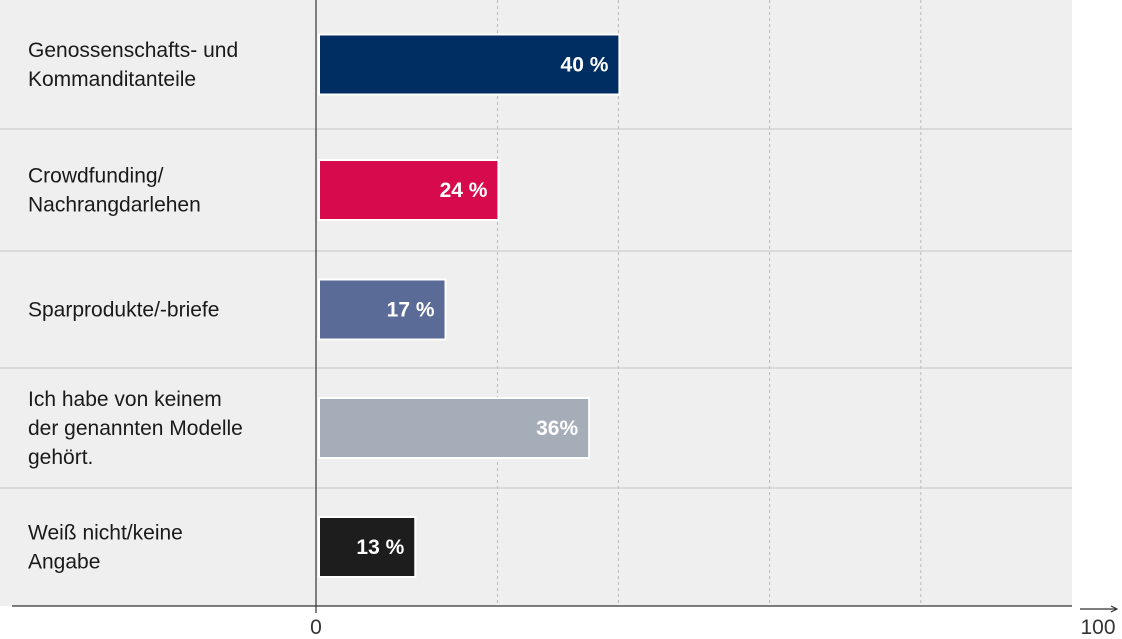  Describe the element at coordinates (557, 428) in the screenshot. I see `value-label: 36%` at that location.